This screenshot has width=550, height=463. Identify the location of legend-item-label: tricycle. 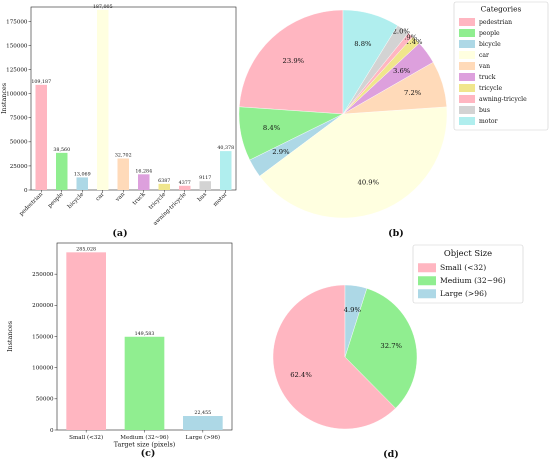
(491, 88).